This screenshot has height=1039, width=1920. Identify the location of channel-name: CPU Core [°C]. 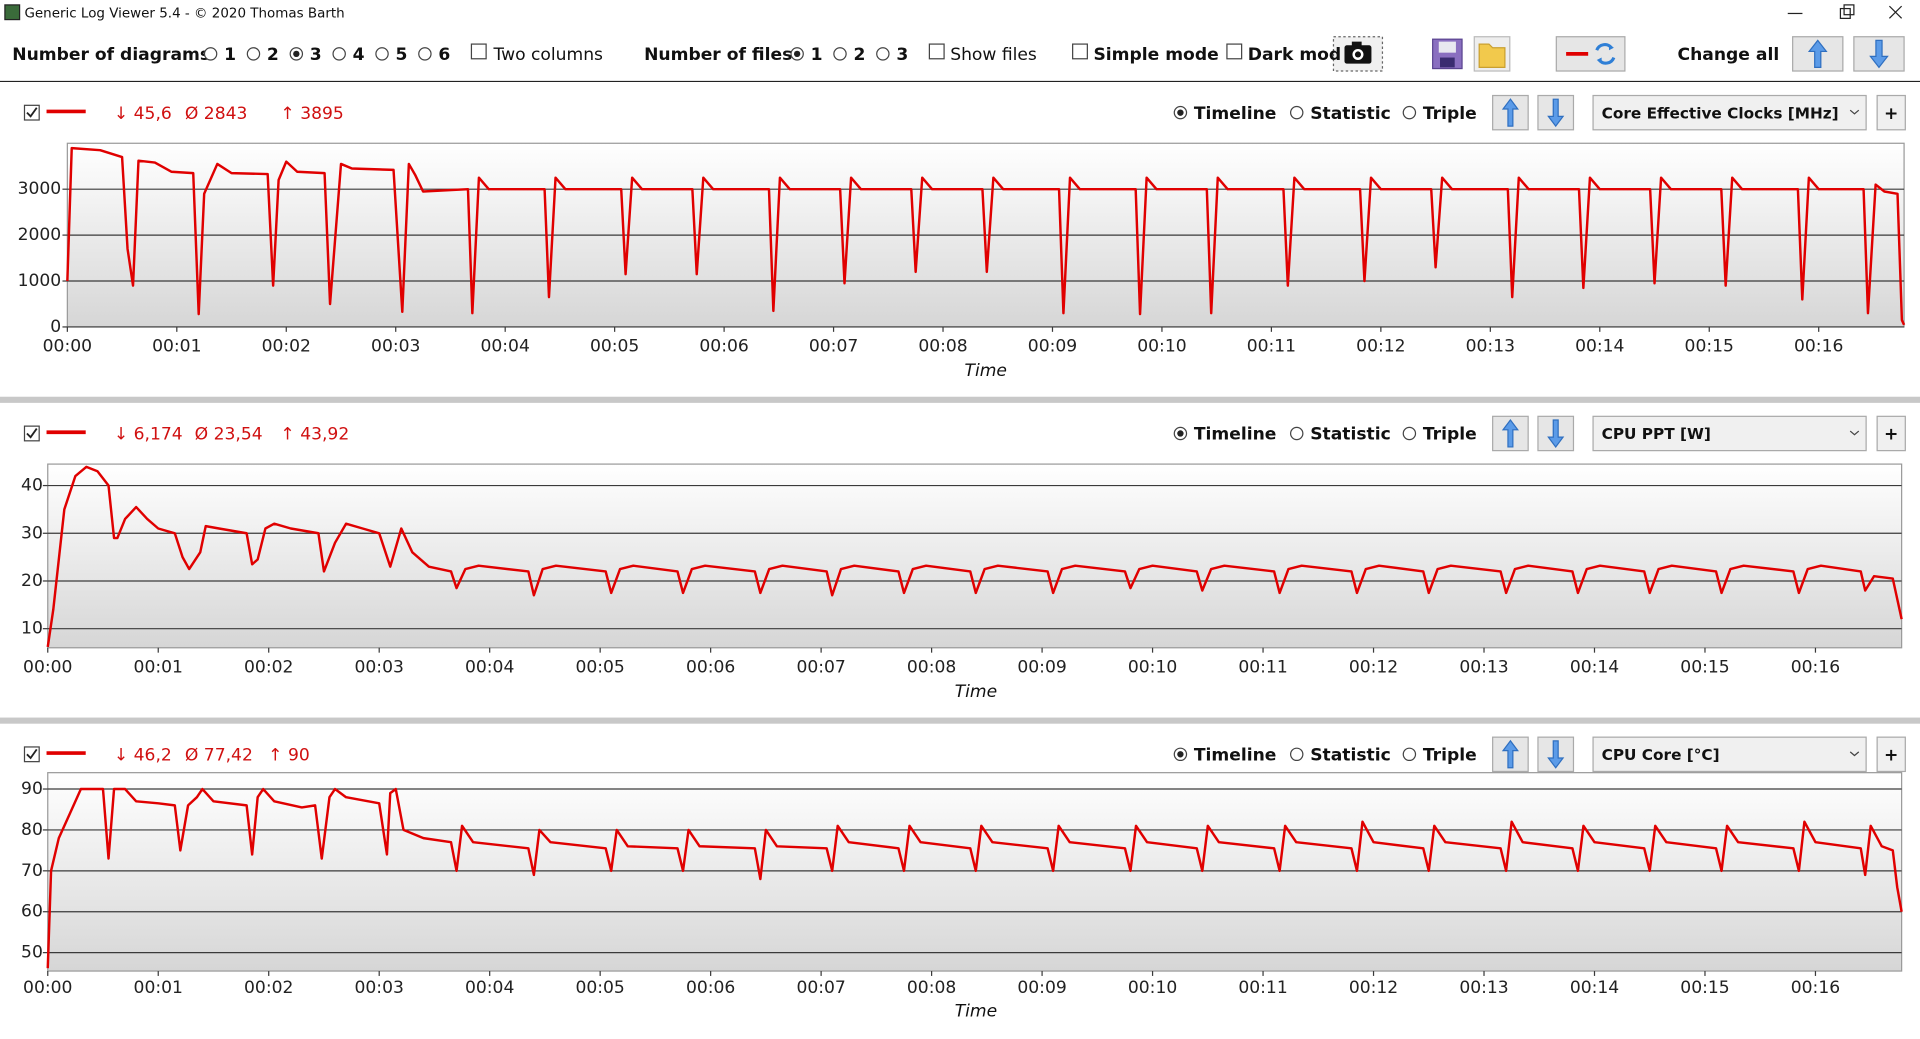
(1661, 755).